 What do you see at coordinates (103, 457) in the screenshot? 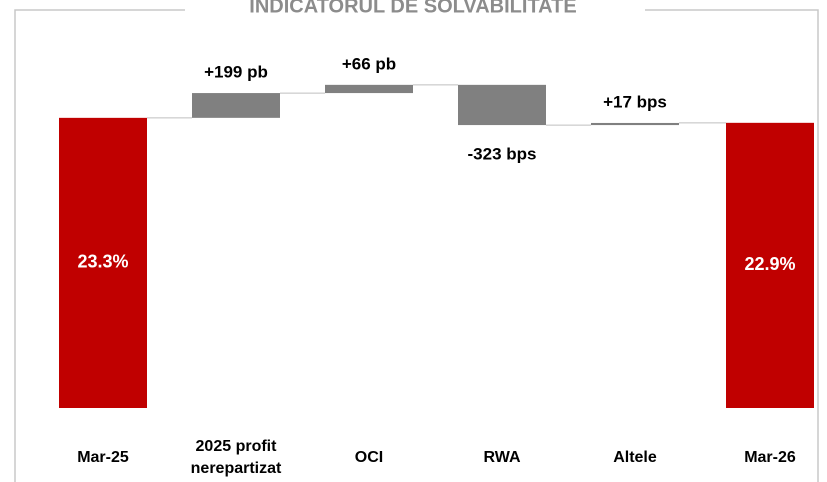
I see `x-tick-label: Mar-25` at bounding box center [103, 457].